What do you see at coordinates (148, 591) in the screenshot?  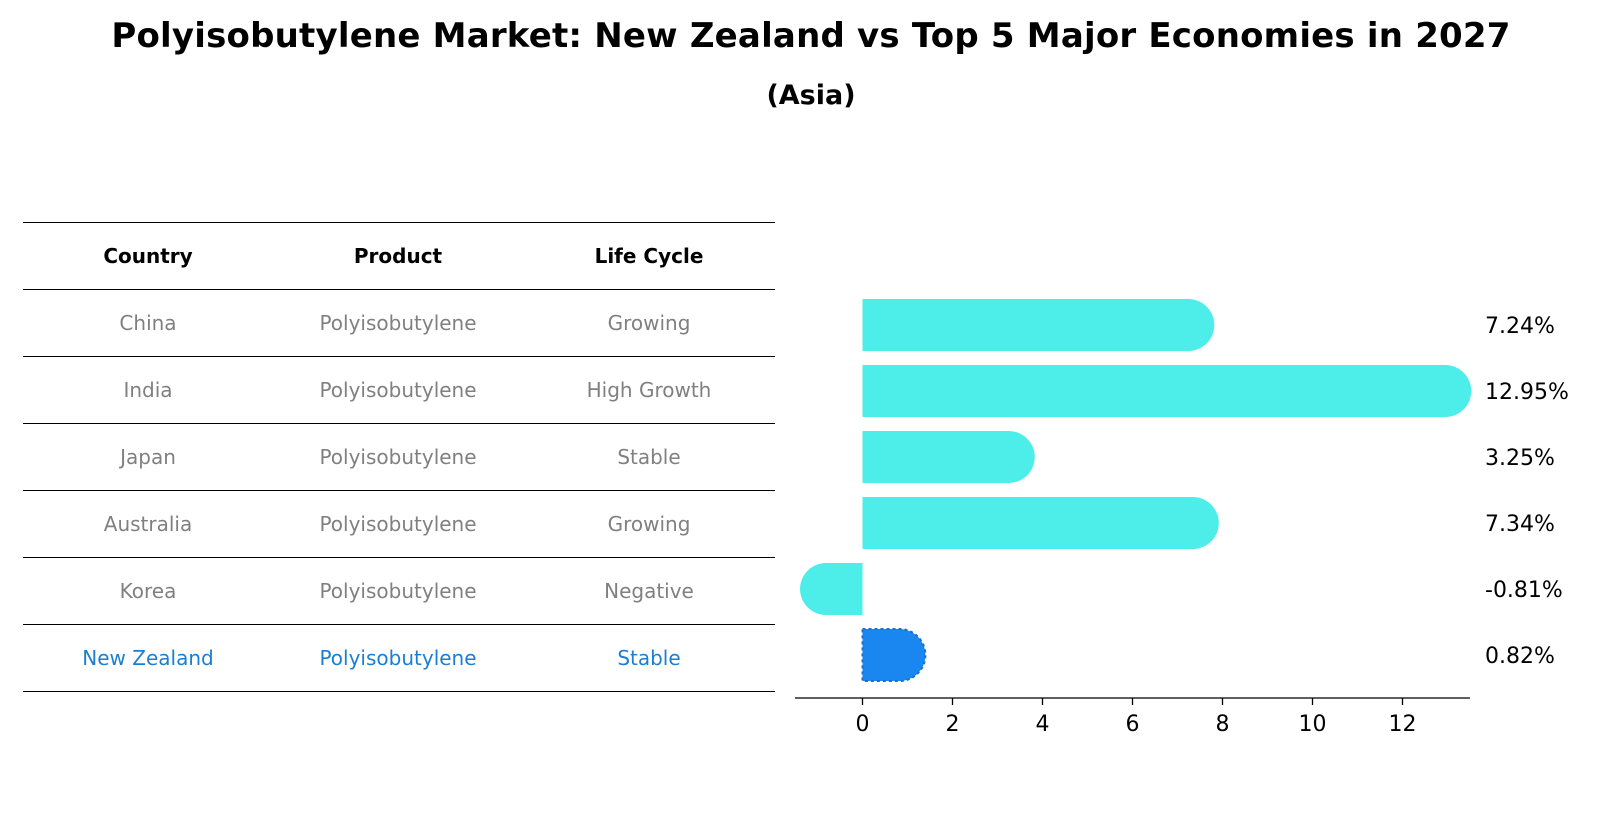 I see `cell-country: Korea` at bounding box center [148, 591].